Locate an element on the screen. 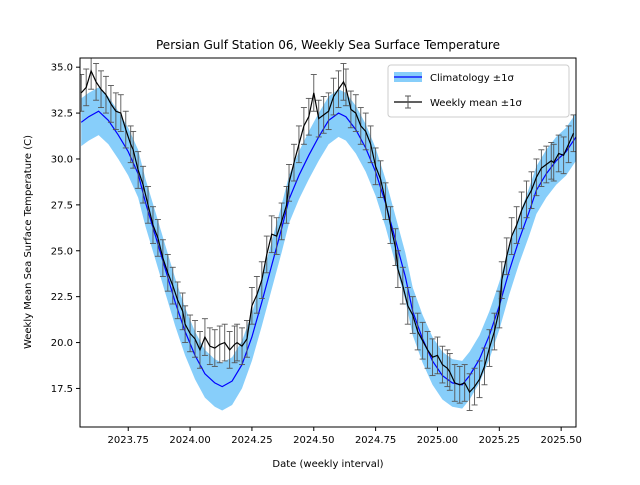 The height and width of the screenshot is (485, 640). y-axis: 17.5 20.0 22.5 25.0 27.5 30.0 32.5 35.0 is located at coordinates (65, 229).